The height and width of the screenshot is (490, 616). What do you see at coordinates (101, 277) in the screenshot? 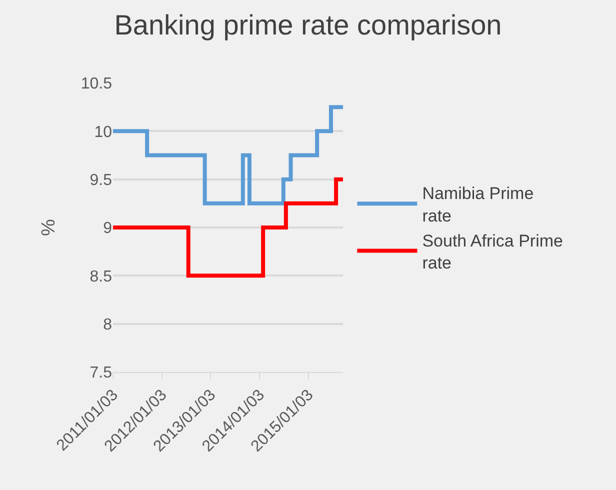
I see `y-tick-label: 8.5` at bounding box center [101, 277].